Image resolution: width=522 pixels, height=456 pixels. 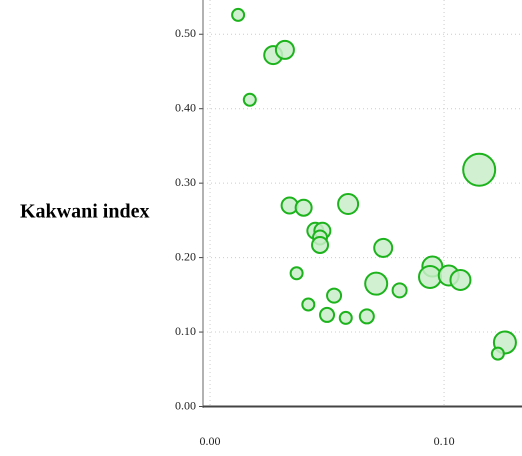 What do you see at coordinates (185, 182) in the screenshot?
I see `y-tick-label: 0.30` at bounding box center [185, 182].